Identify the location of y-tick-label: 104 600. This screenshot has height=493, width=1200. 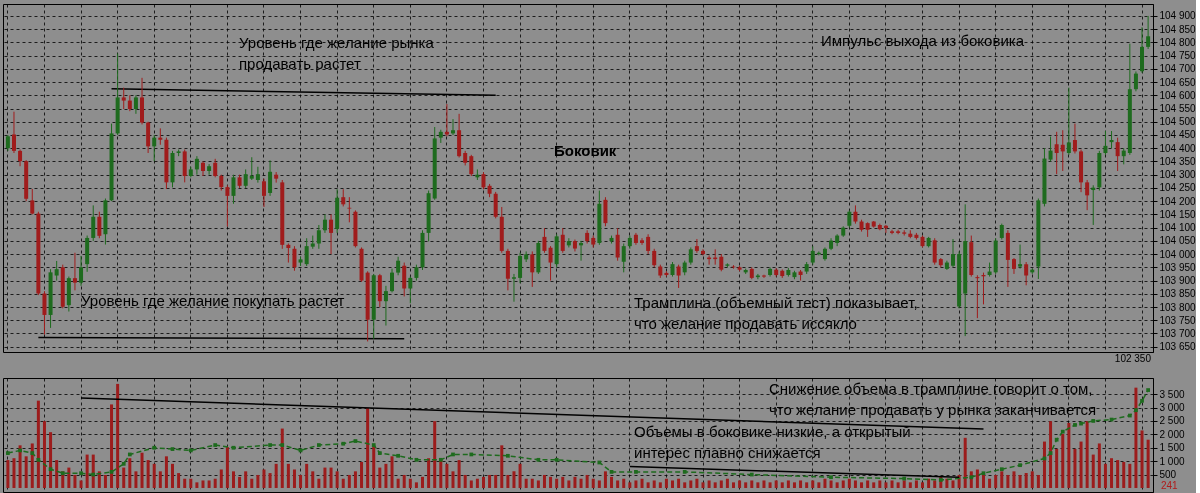
(1178, 95).